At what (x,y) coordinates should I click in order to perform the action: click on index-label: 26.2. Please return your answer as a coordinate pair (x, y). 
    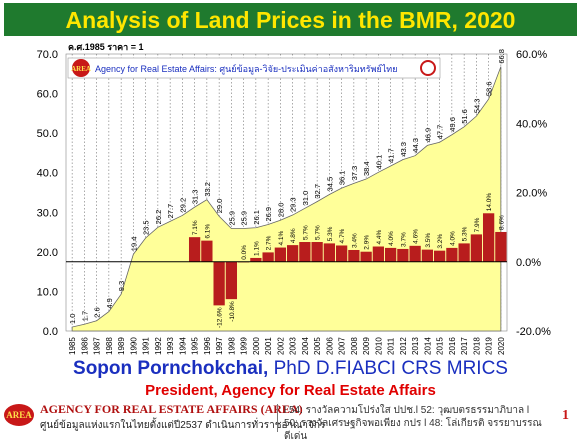
    Looking at the image, I should click on (158, 217).